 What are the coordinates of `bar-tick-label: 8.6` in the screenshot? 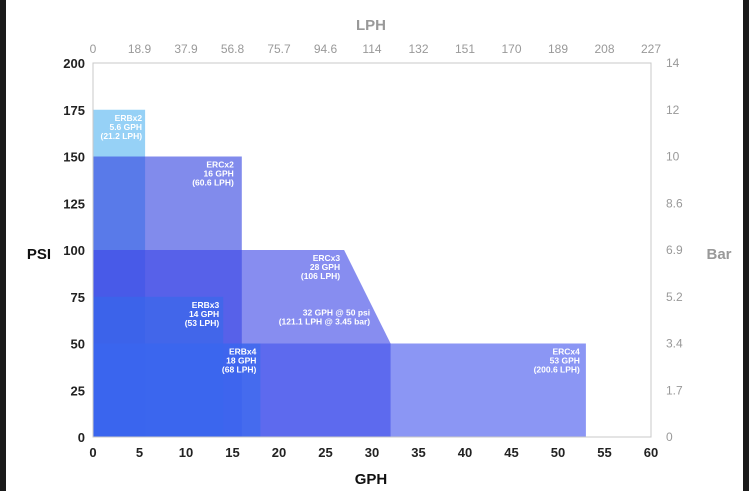 It's located at (674, 203).